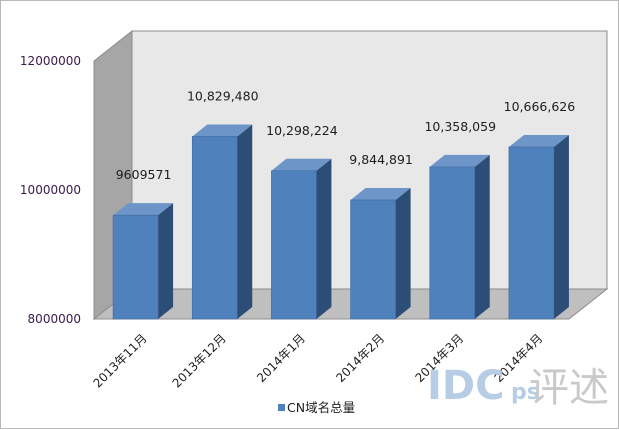 The height and width of the screenshot is (430, 619). What do you see at coordinates (381, 159) in the screenshot?
I see `data-label: 9,844,891` at bounding box center [381, 159].